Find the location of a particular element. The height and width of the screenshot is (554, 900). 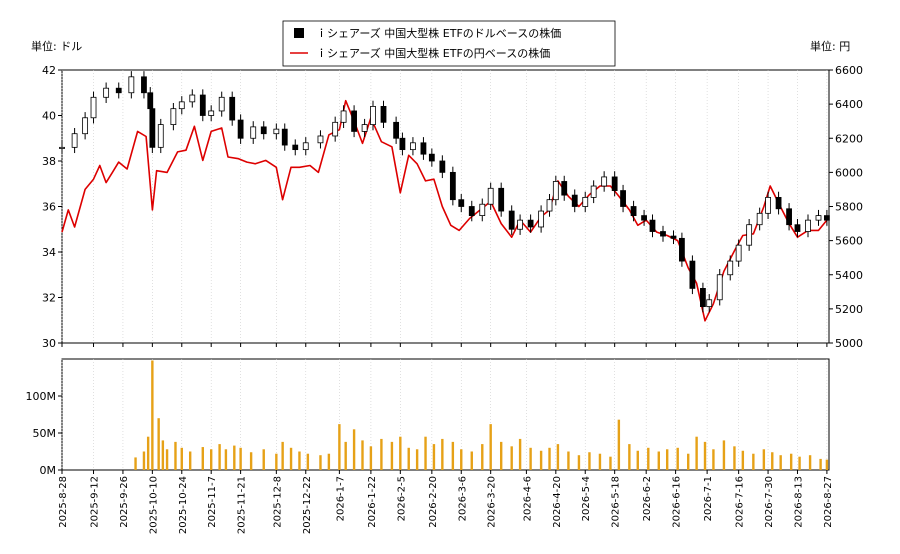

x-tick-label: 2026-2-20 is located at coordinates (433, 502).